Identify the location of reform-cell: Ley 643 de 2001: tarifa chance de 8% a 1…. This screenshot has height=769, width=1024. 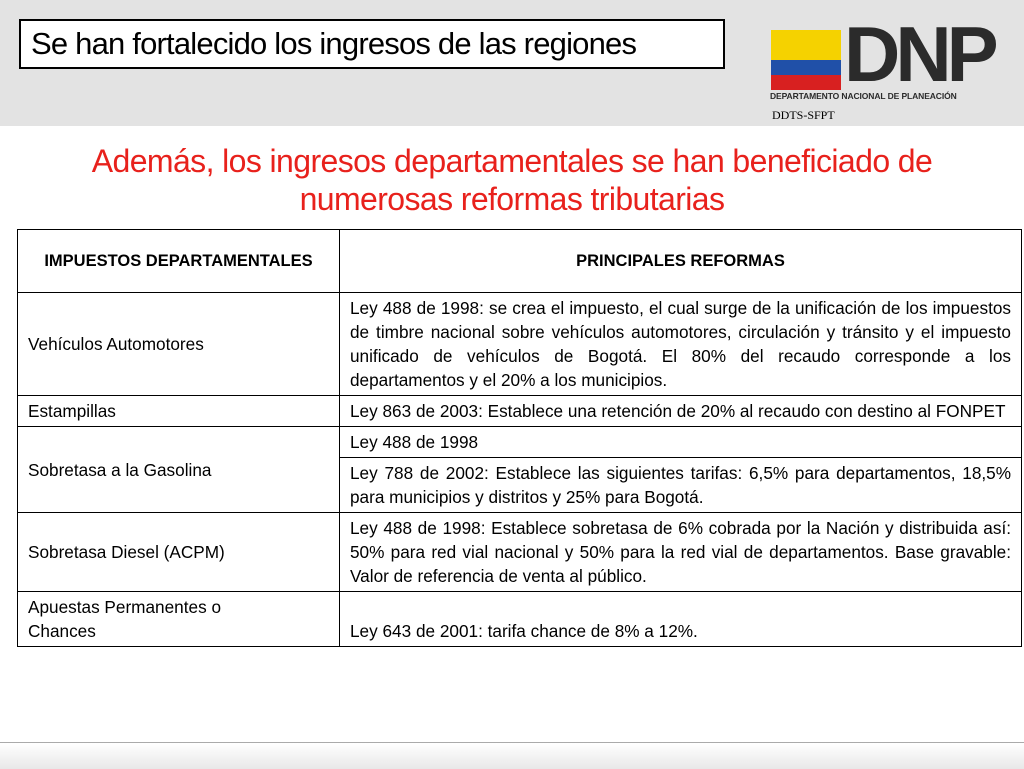
(680, 619).